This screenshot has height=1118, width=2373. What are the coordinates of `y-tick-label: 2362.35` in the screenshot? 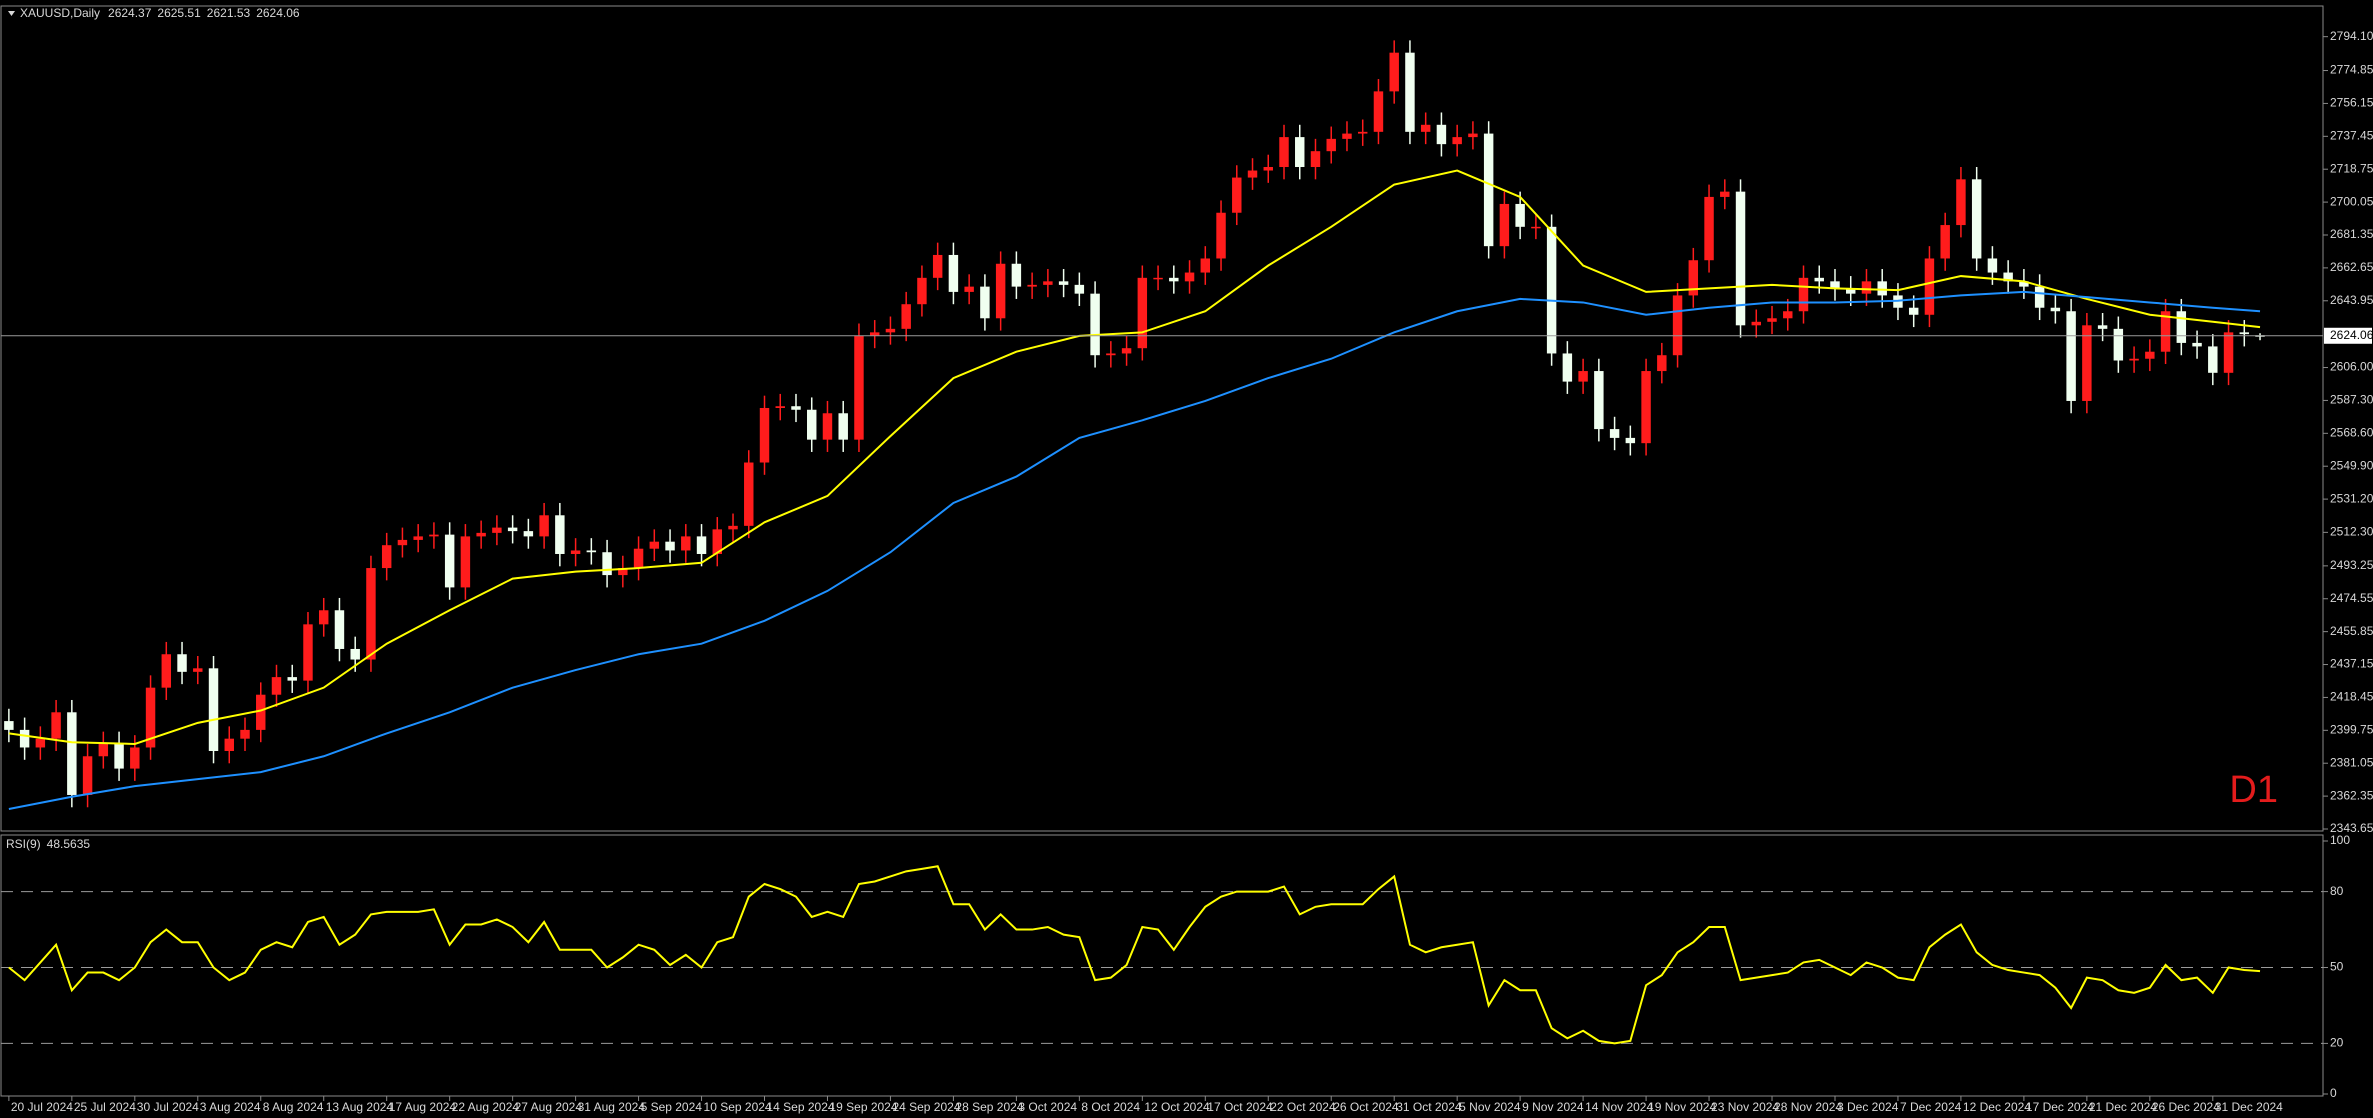 It's located at (2351, 795).